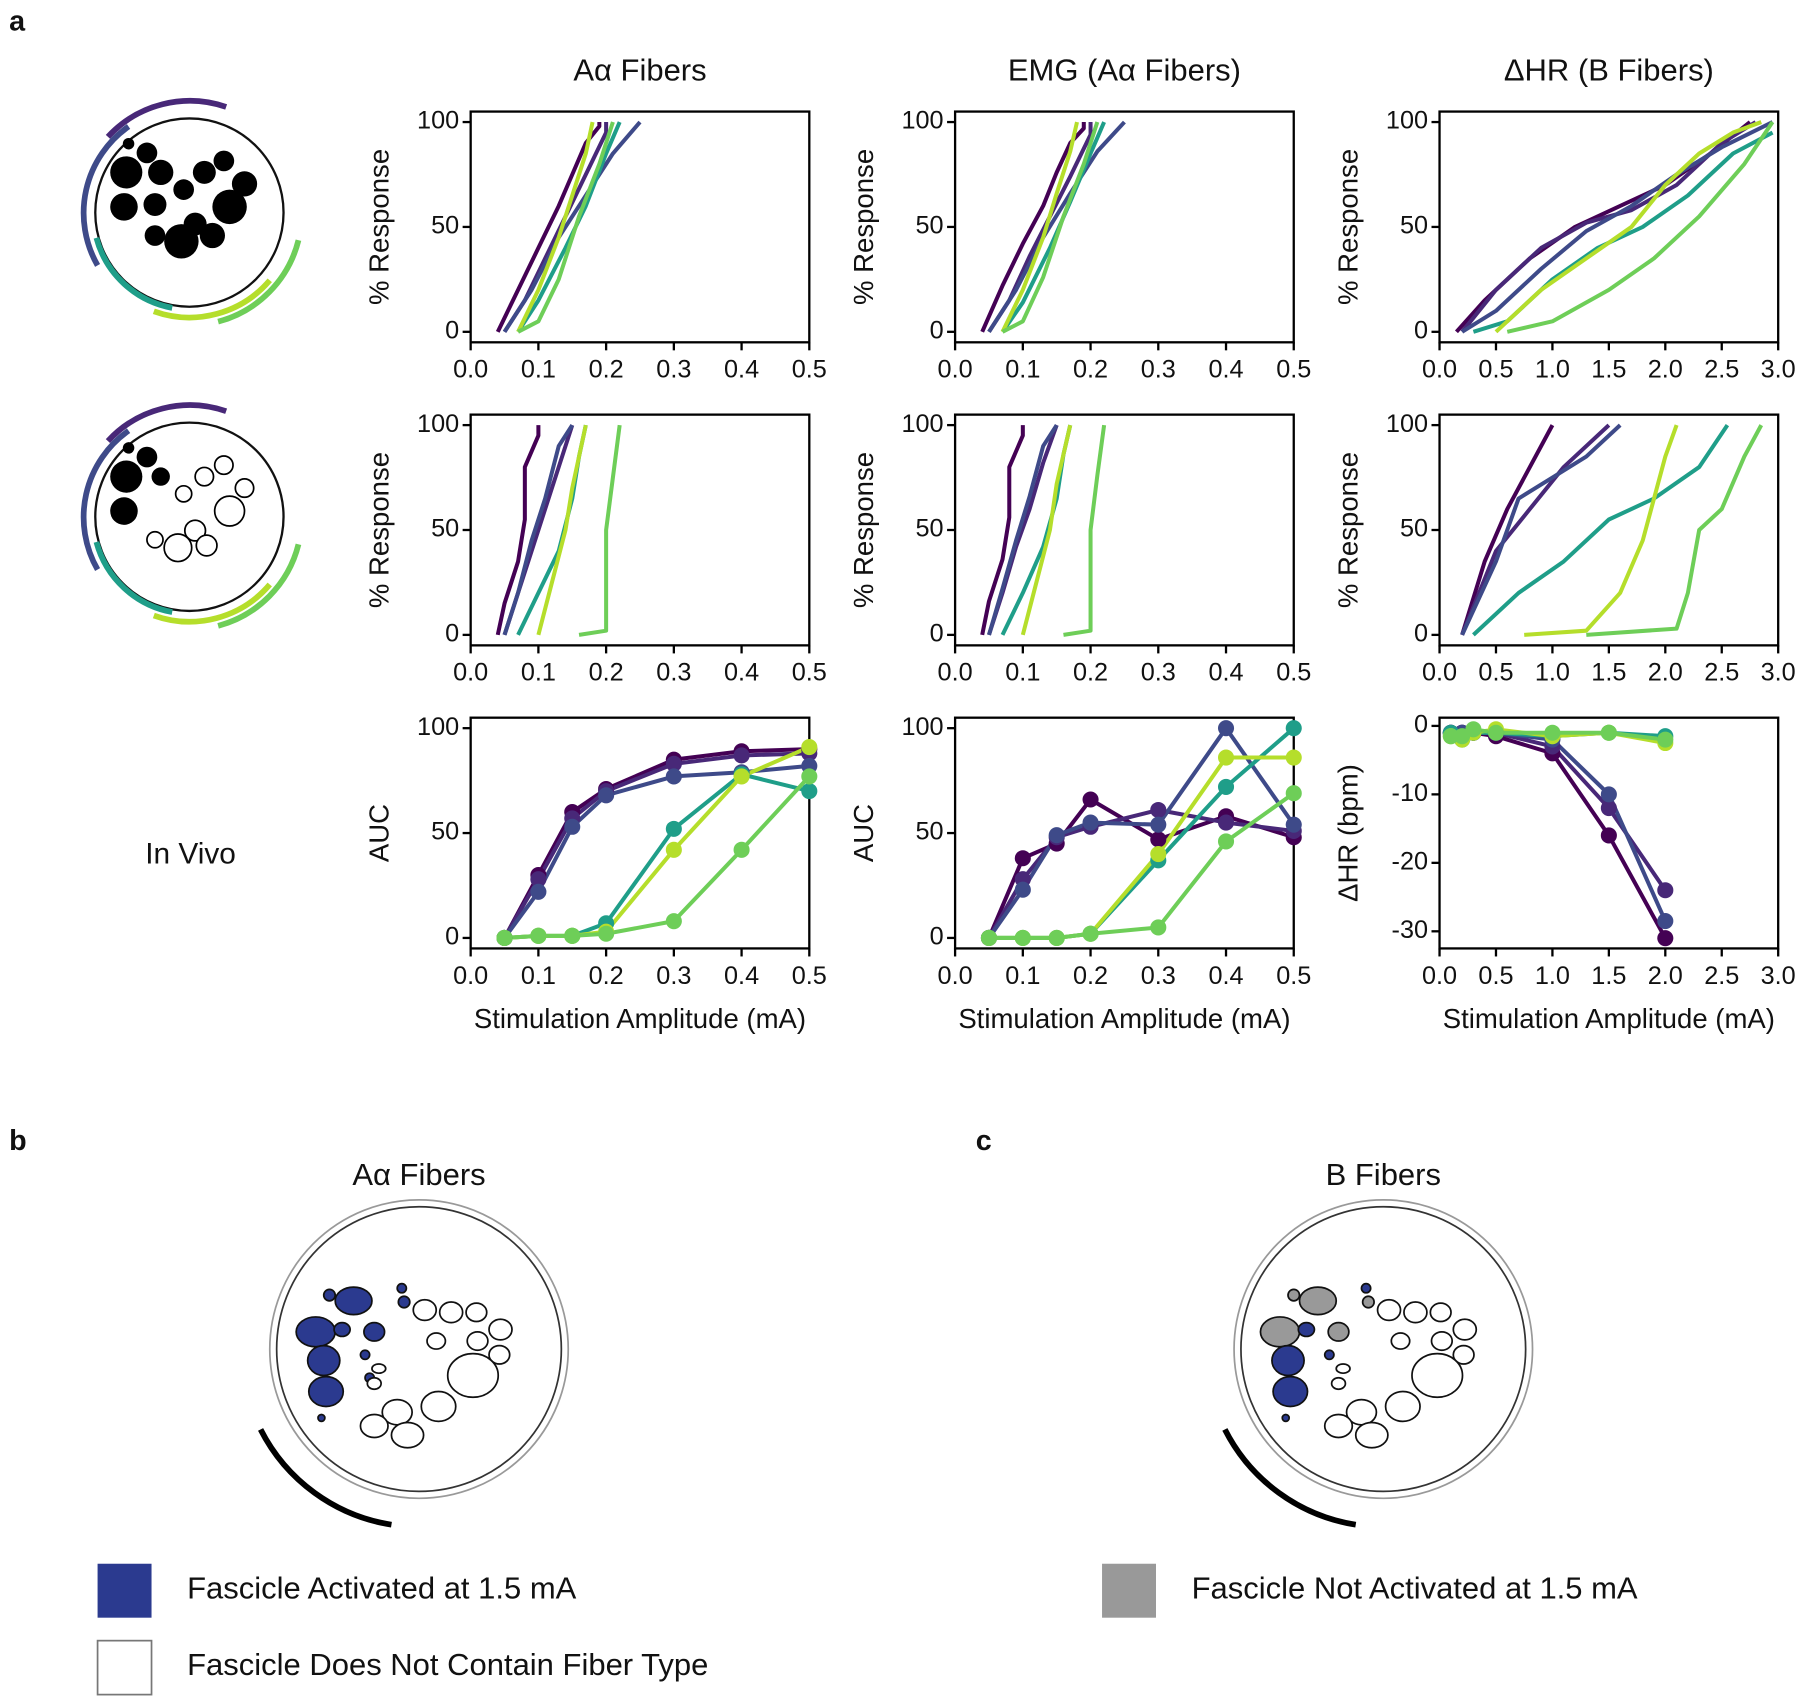 This screenshot has height=1704, width=1800. I want to click on y-axis-label: AUC, so click(863, 833).